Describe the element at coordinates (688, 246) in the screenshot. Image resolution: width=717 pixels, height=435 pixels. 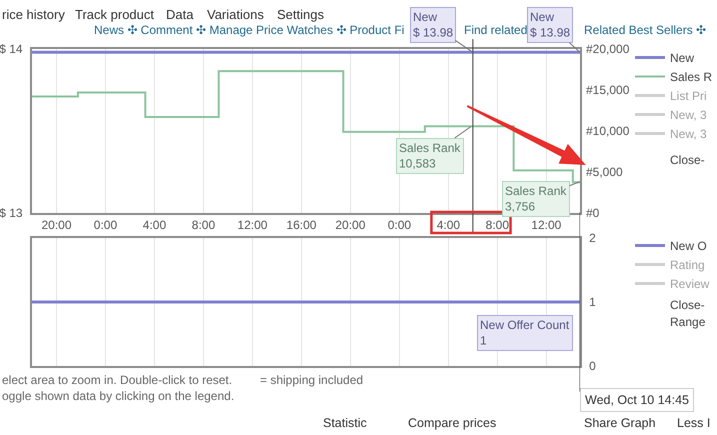
I see `legend-label: New O` at that location.